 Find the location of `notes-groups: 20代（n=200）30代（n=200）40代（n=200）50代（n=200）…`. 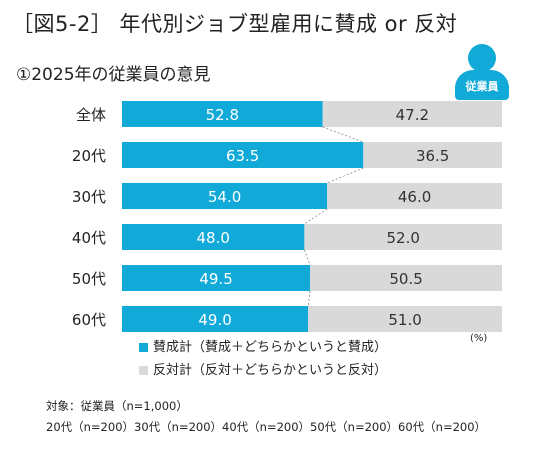

notes-groups: 20代（n=200）30代（n=200）40代（n=200）50代（n=200）… is located at coordinates (266, 427).